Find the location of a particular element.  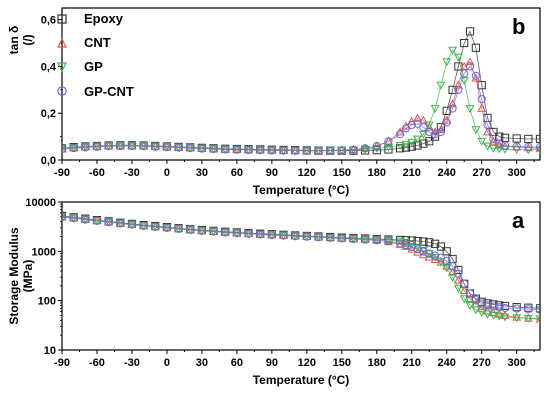

tan-delta-y-ticks: 0,0 0,2 0,4 0,6 is located at coordinates (51, 91).